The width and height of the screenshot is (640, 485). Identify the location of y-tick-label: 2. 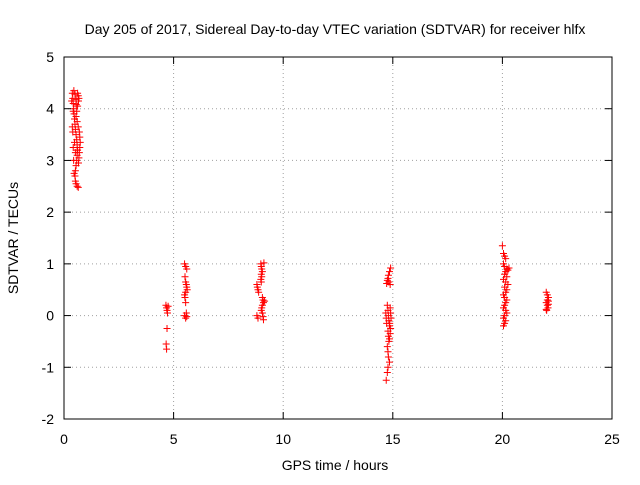
(50, 212).